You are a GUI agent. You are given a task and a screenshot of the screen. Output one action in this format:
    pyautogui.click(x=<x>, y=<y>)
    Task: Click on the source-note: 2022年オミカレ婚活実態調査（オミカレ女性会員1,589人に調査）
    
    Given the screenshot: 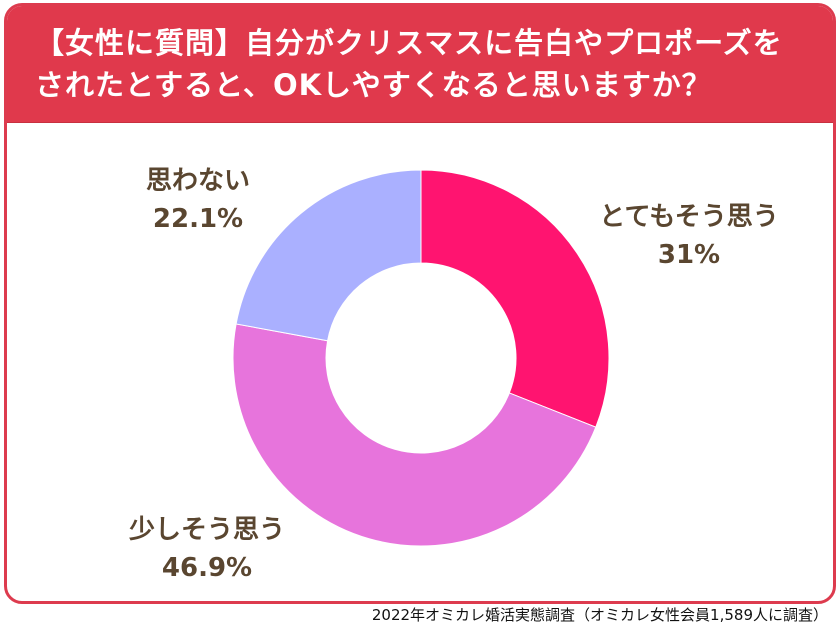 What is the action you would take?
    pyautogui.click(x=599, y=615)
    